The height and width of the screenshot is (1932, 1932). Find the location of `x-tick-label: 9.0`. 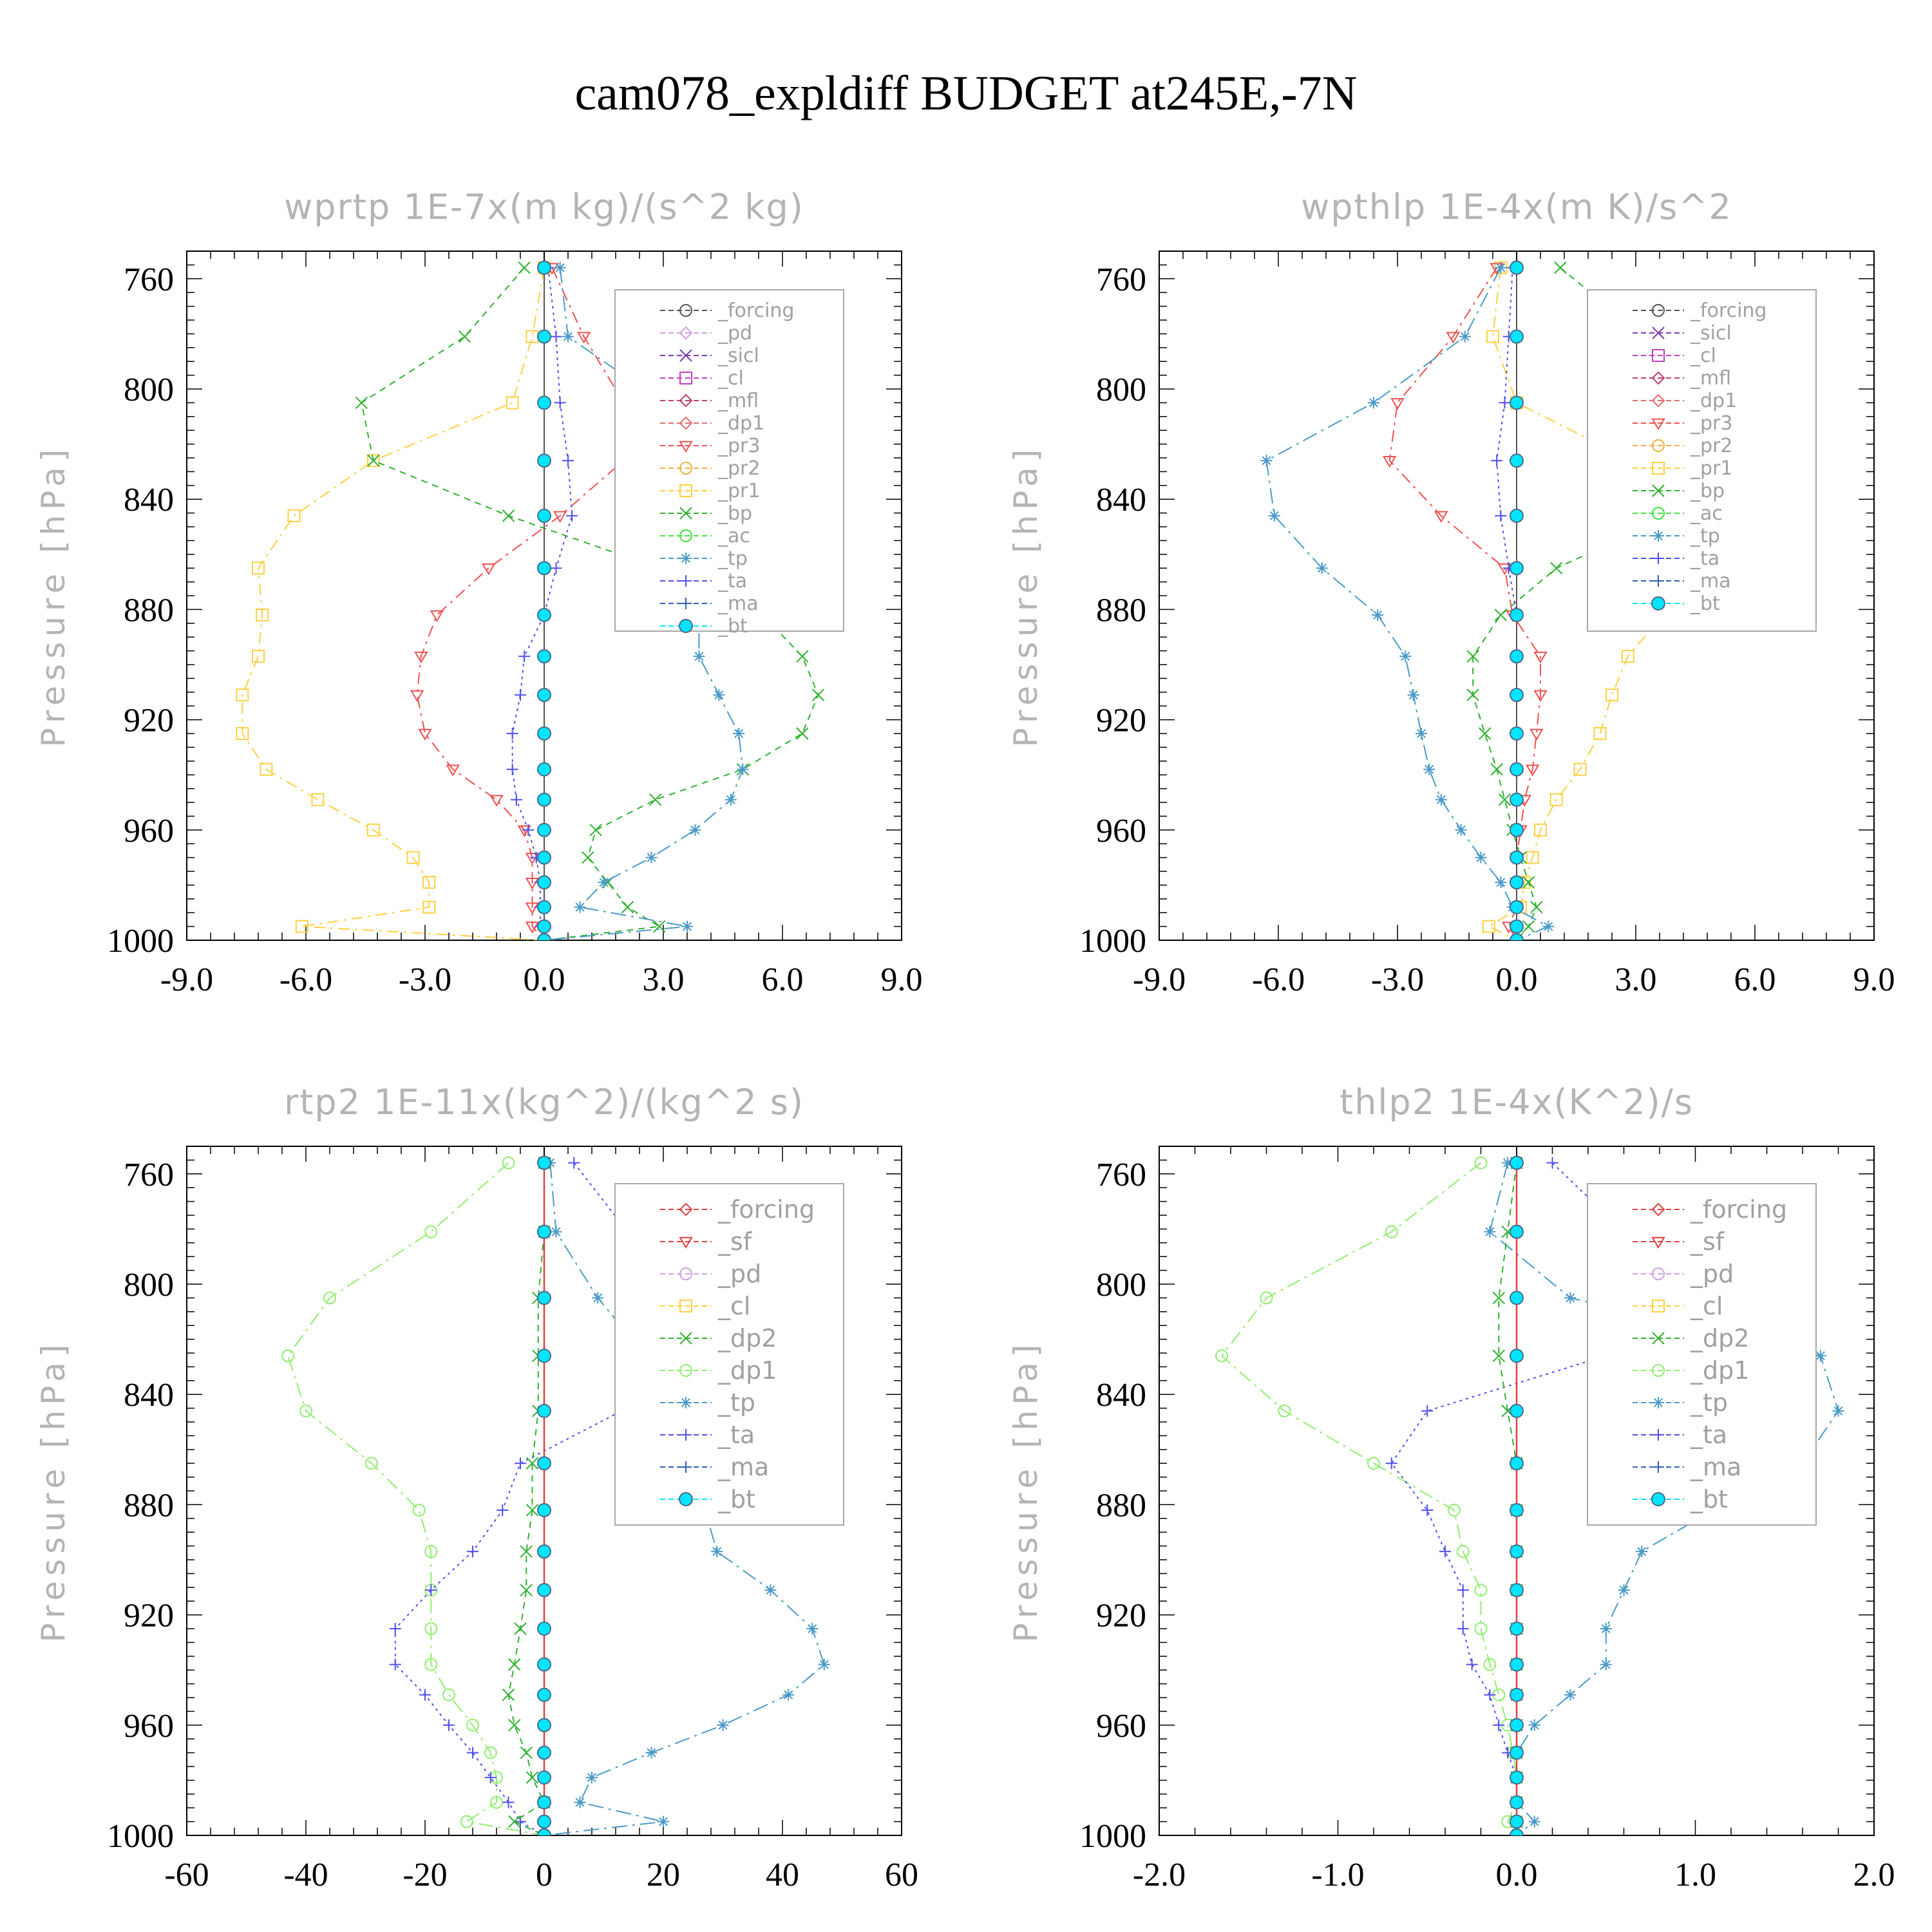

x-tick-label: 9.0 is located at coordinates (1874, 979).